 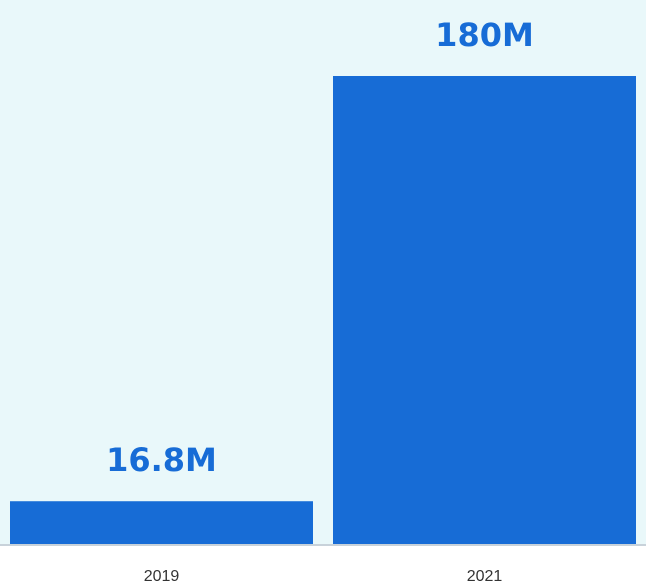 I want to click on x-axis-tick-labels: 2019 2021, so click(x=323, y=575).